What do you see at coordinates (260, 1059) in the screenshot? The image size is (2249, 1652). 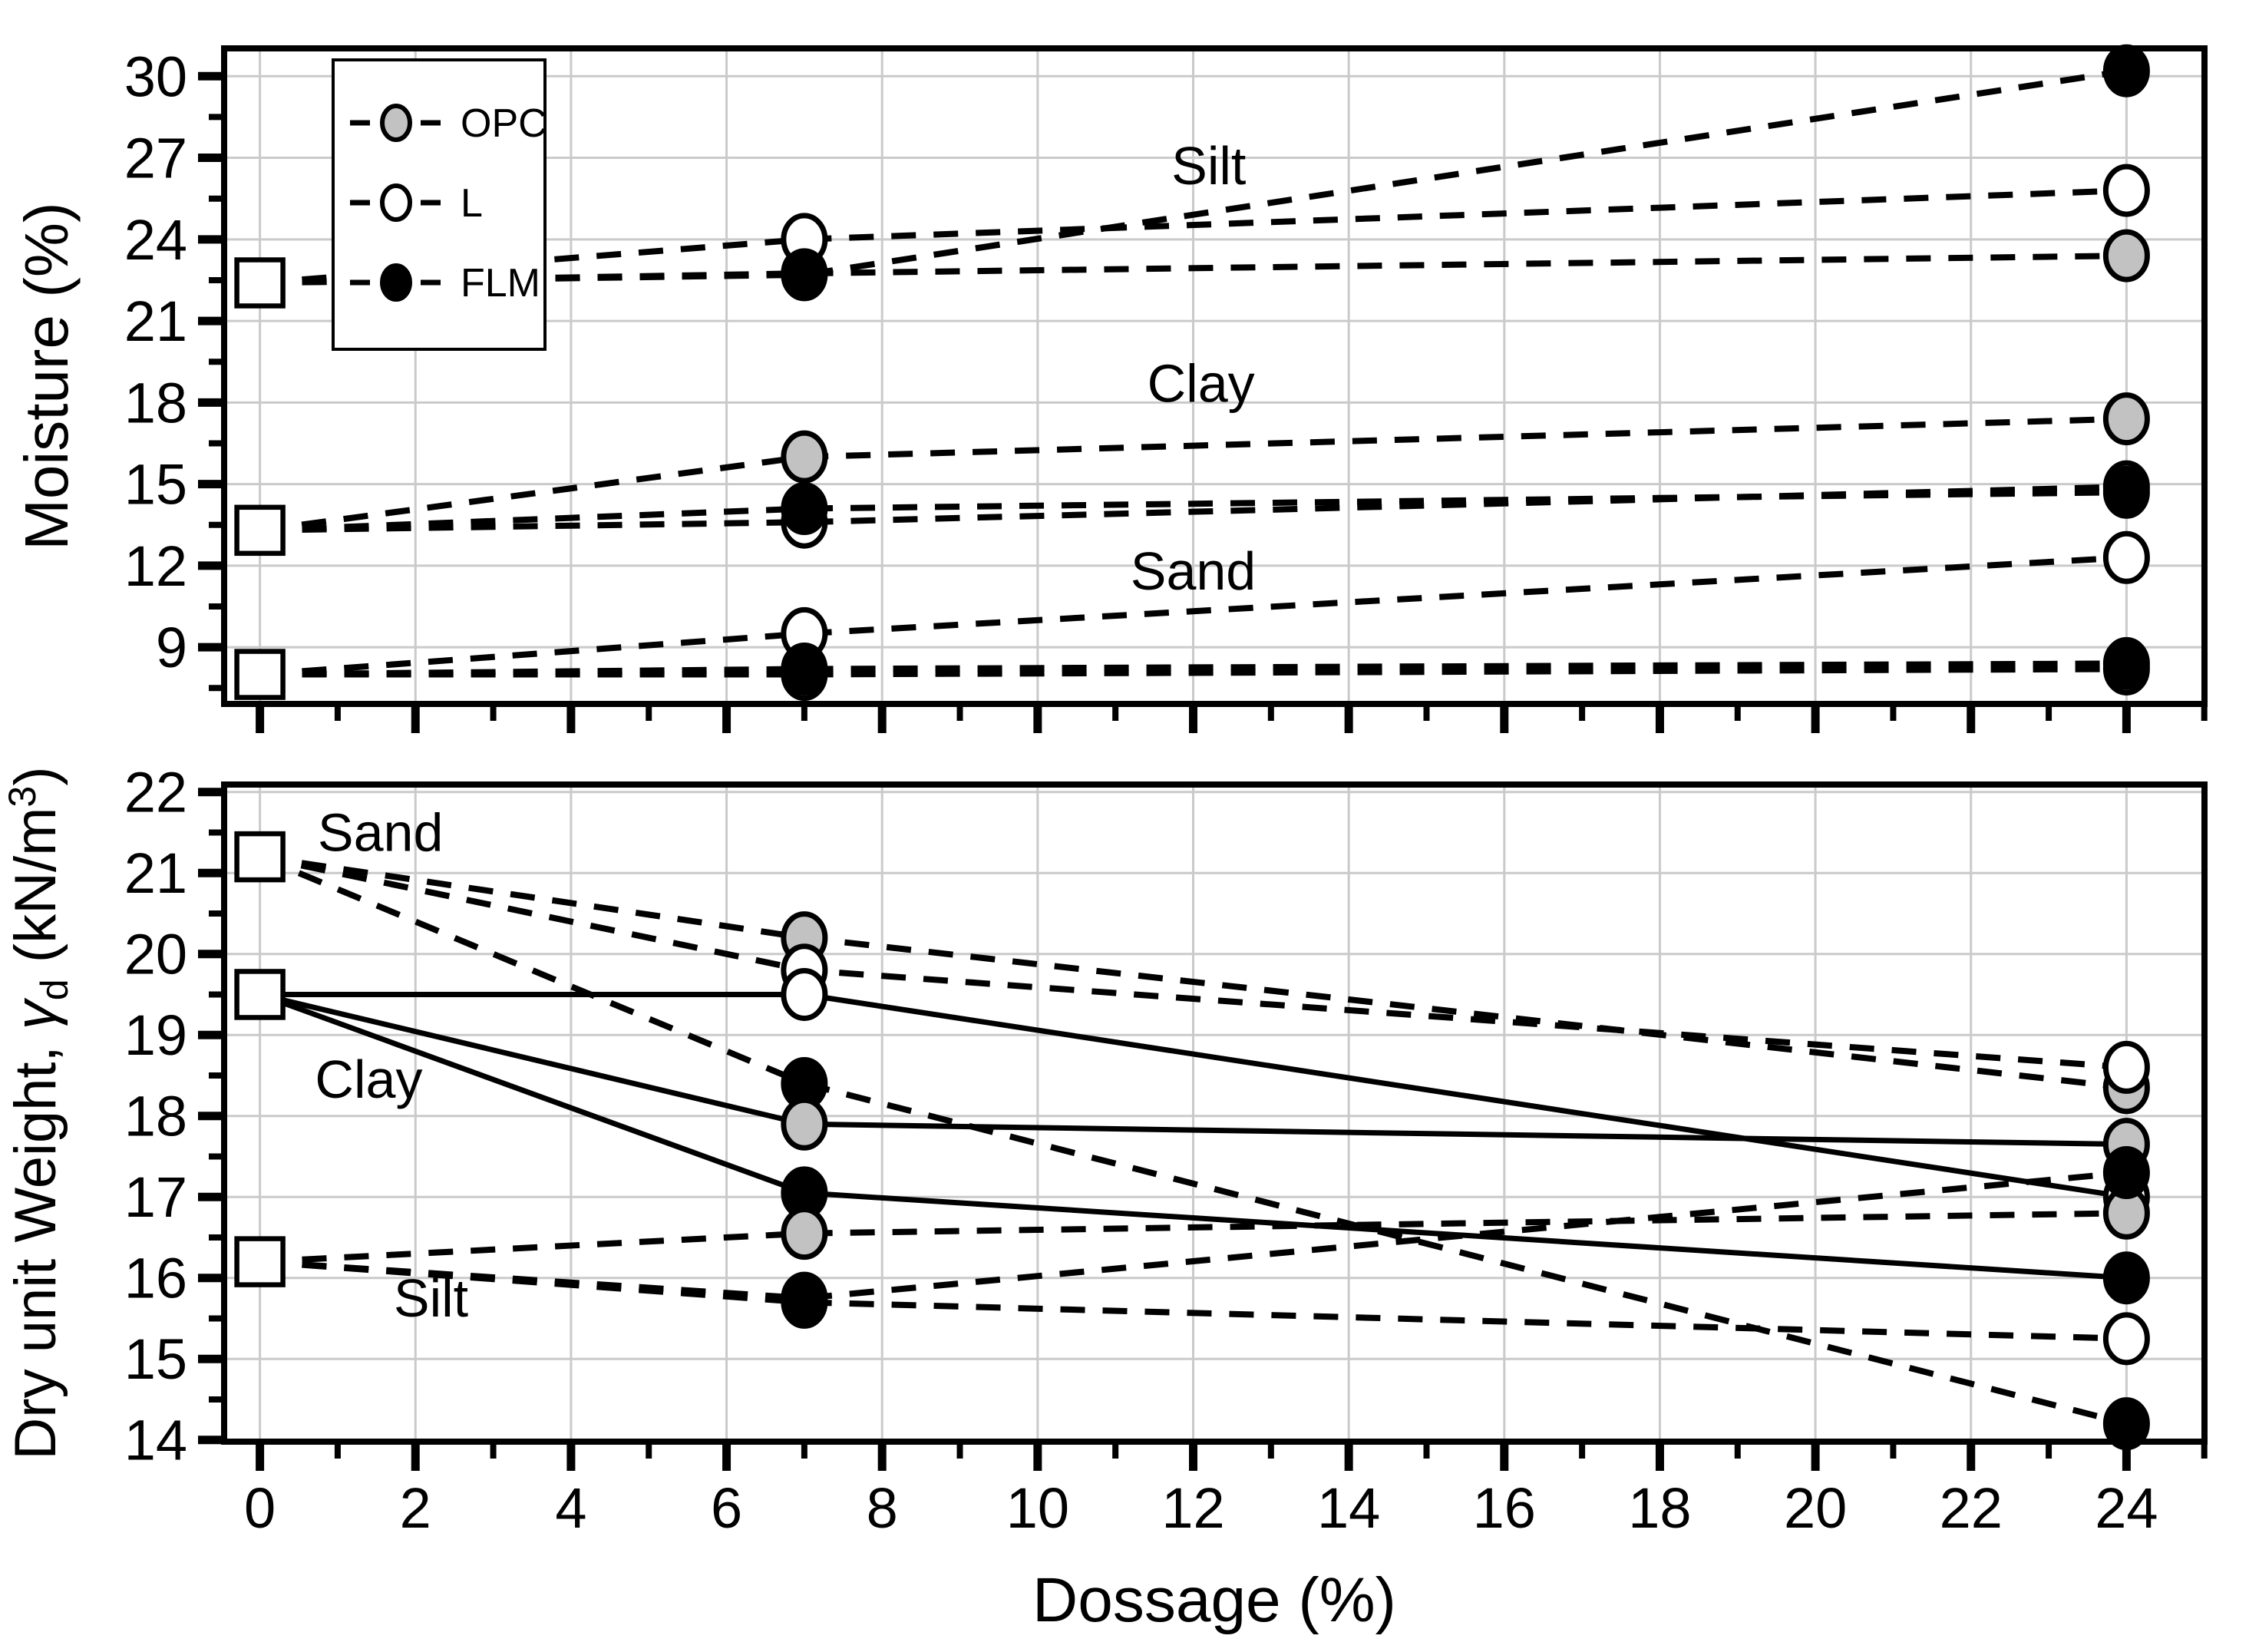 I see `dry_unit_weight-initial-markers` at bounding box center [260, 1059].